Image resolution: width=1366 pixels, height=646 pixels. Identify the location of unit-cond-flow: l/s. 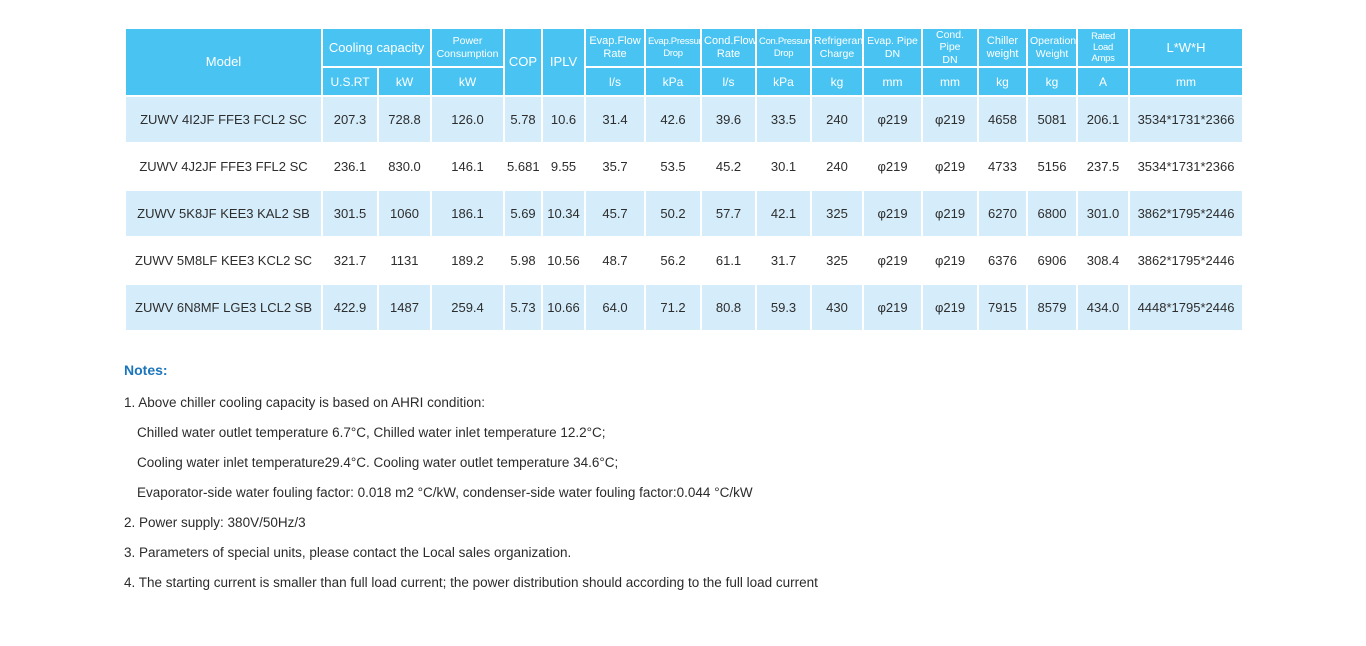
(729, 82).